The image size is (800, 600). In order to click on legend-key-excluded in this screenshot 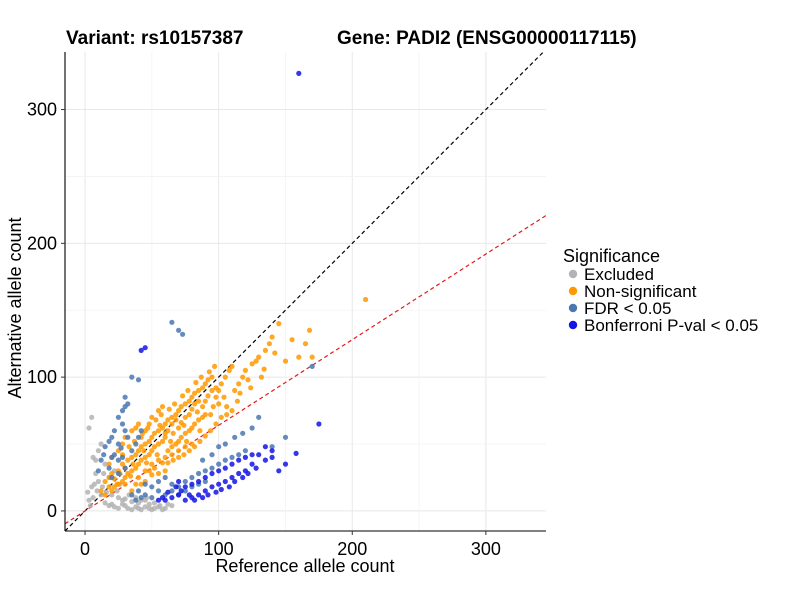, I will do `click(573, 274)`.